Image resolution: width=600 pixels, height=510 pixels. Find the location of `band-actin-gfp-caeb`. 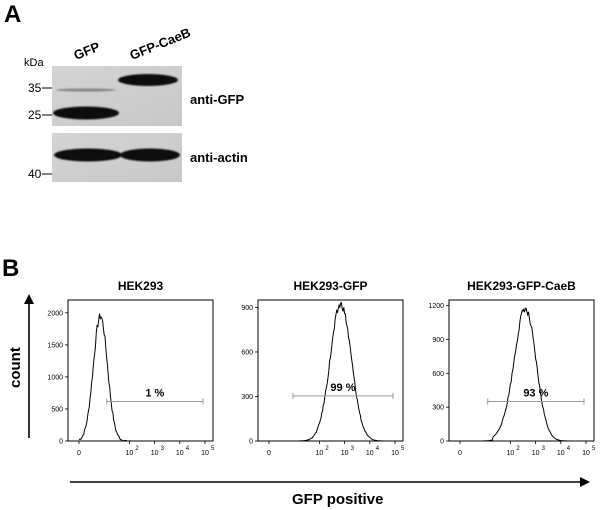

band-actin-gfp-caeb is located at coordinates (150, 155).